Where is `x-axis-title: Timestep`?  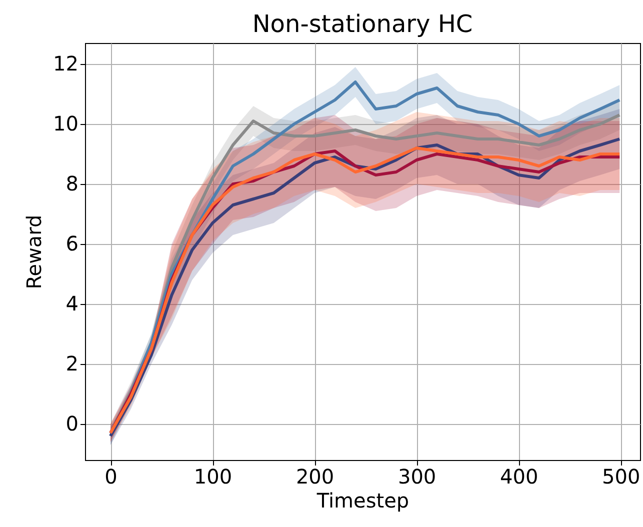 x-axis-title: Timestep is located at coordinates (363, 500).